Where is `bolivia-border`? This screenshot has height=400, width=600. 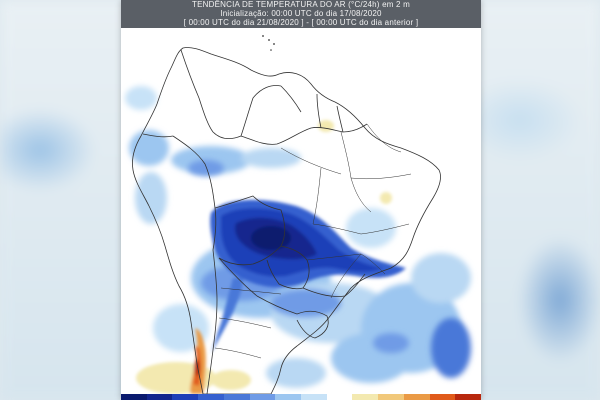 bolivia-border is located at coordinates (250, 230).